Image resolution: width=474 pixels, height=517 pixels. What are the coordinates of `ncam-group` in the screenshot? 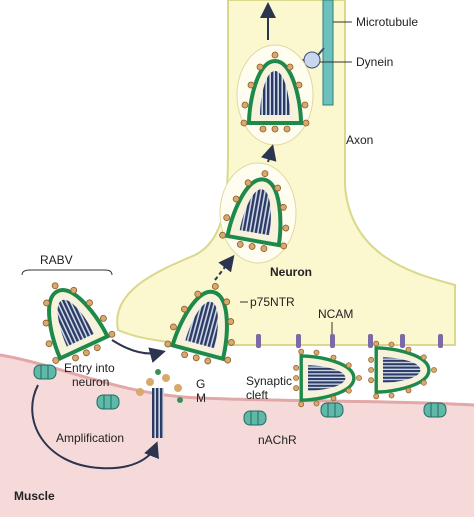 It's located at (349, 341).